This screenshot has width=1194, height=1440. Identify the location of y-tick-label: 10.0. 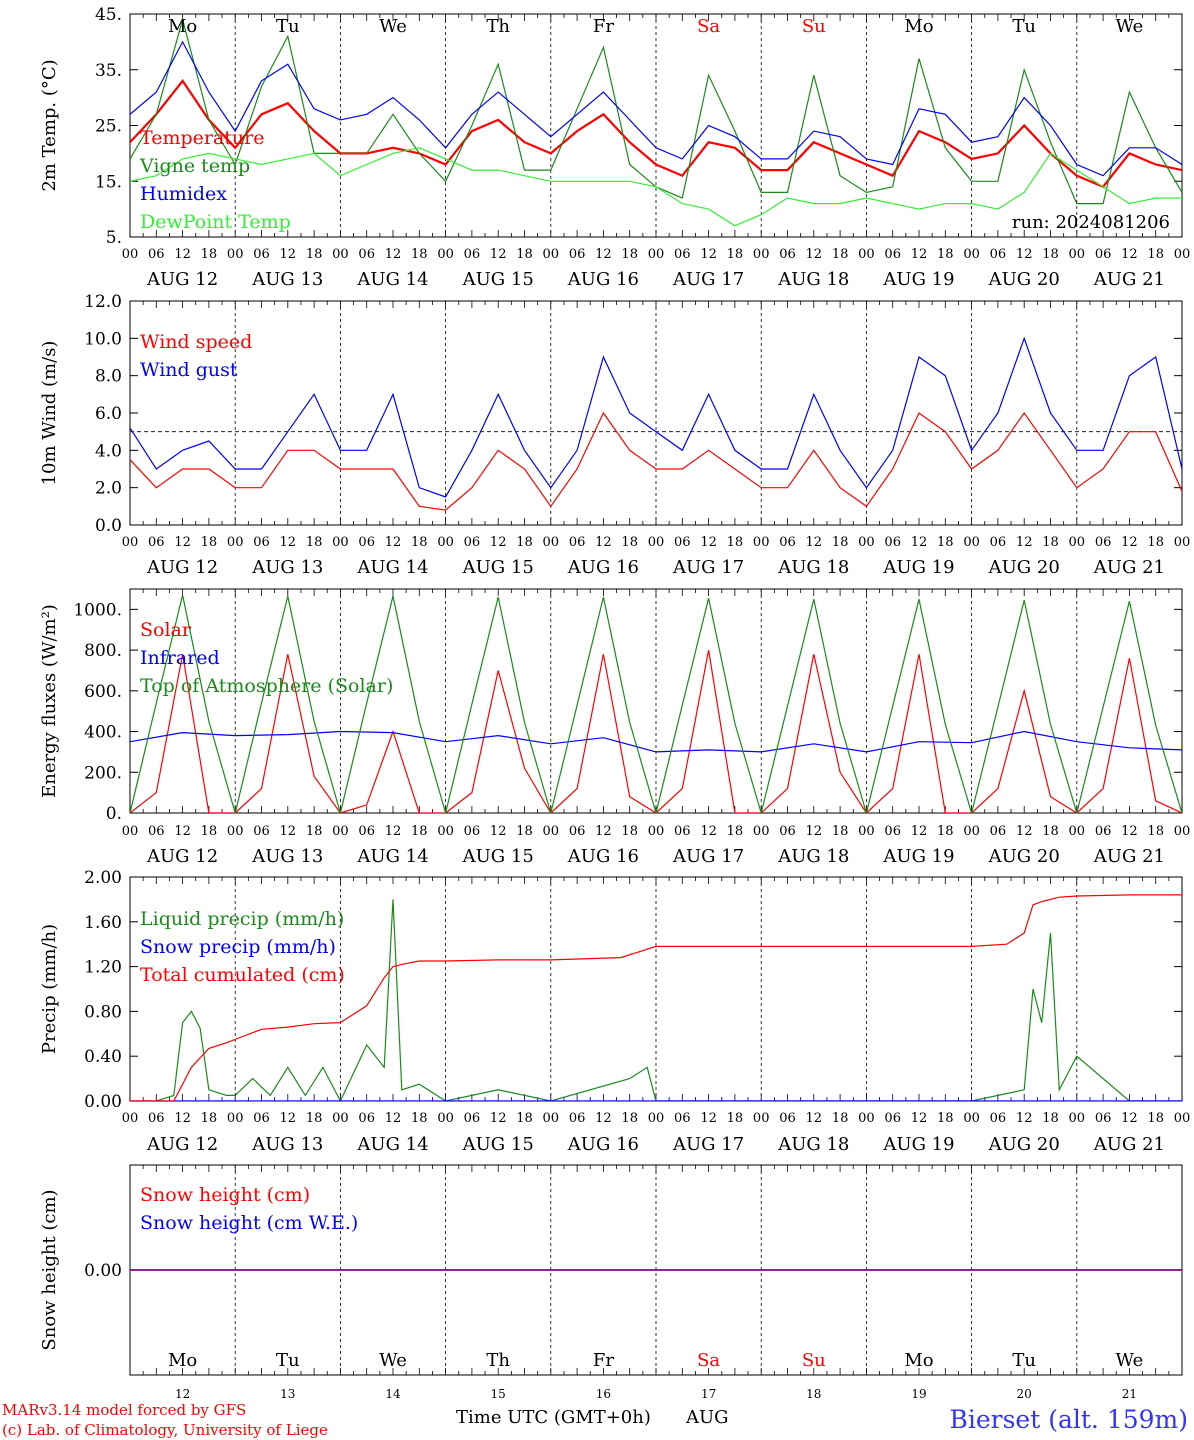
(103, 339).